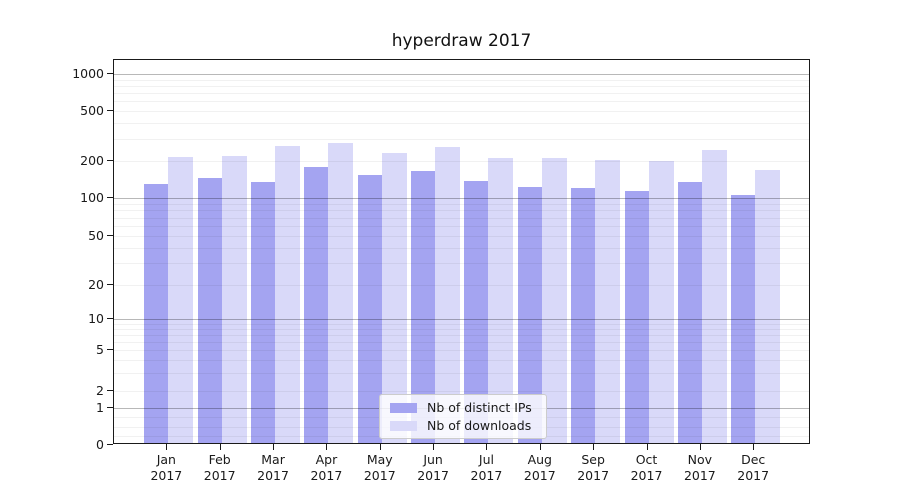  What do you see at coordinates (327, 447) in the screenshot?
I see `x-tick-apr` at bounding box center [327, 447].